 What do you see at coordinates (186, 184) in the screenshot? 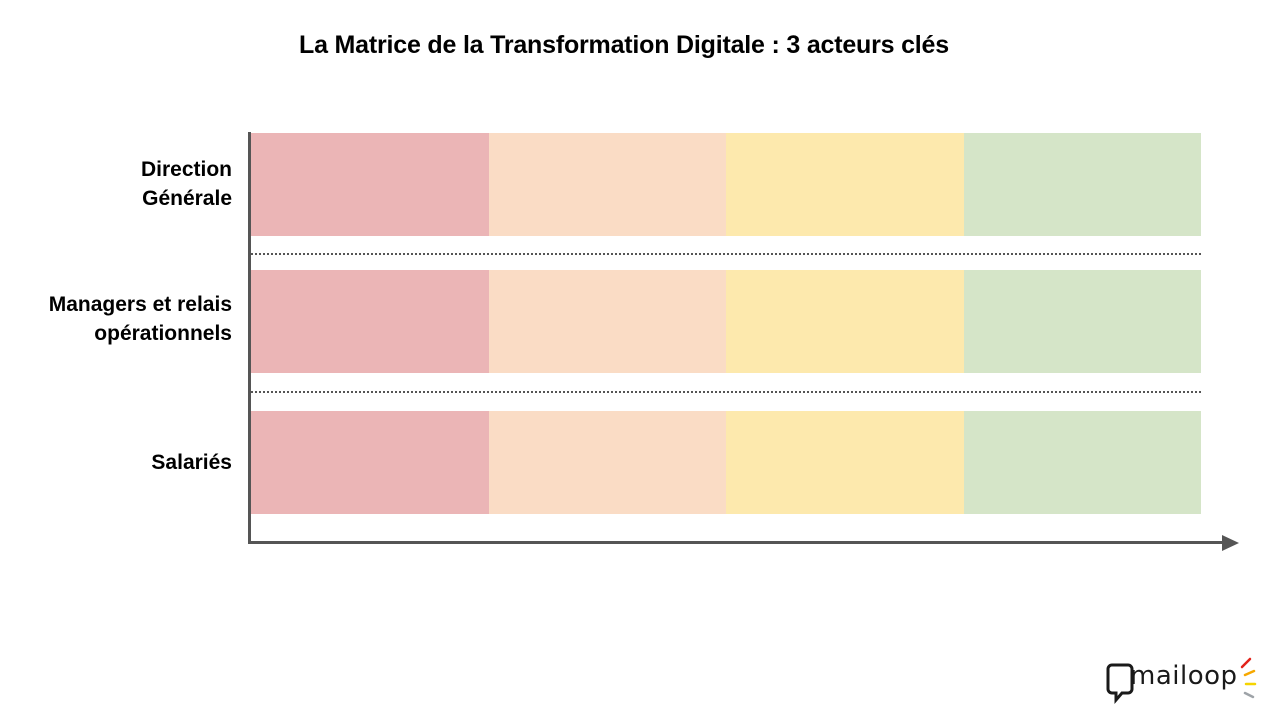
I see `row-label-direction: Direction Générale` at bounding box center [186, 184].